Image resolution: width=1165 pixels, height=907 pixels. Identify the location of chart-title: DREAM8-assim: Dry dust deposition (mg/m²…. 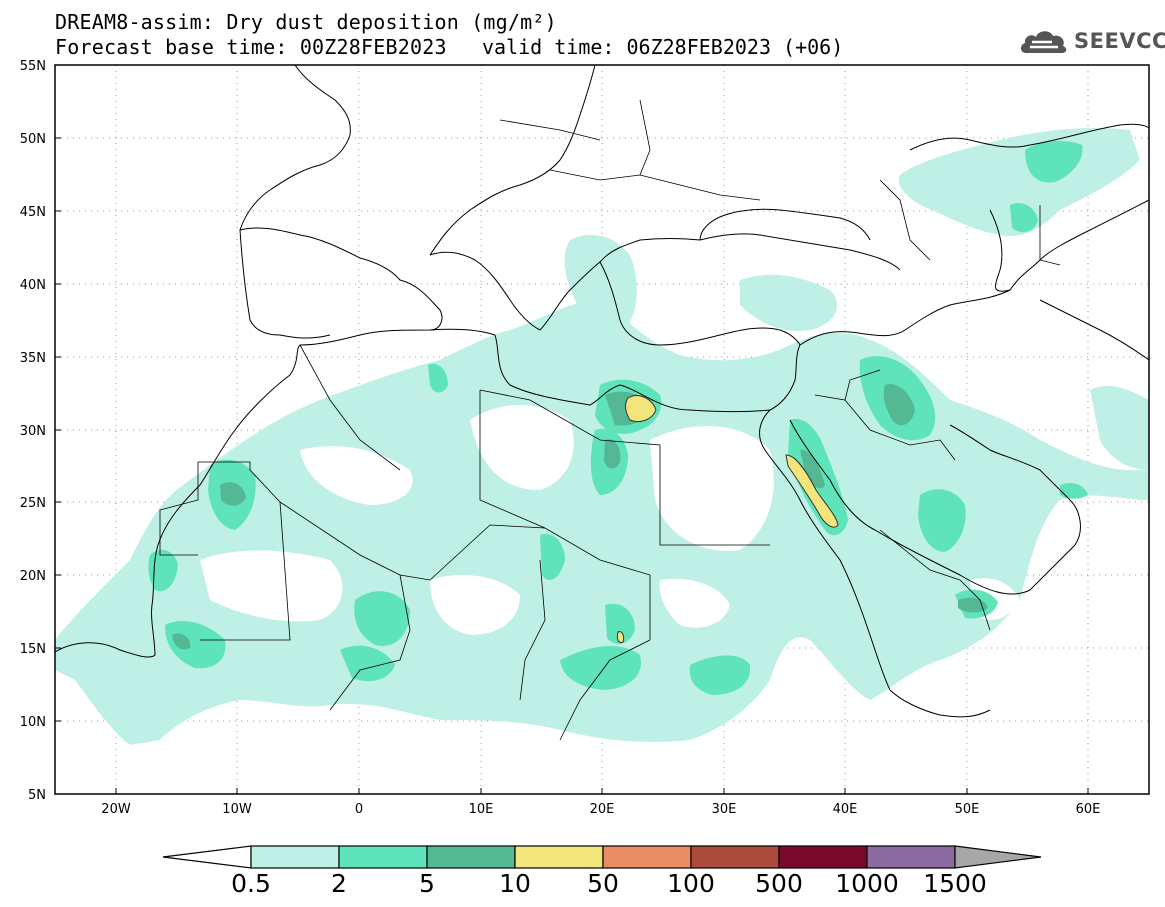
(306, 22).